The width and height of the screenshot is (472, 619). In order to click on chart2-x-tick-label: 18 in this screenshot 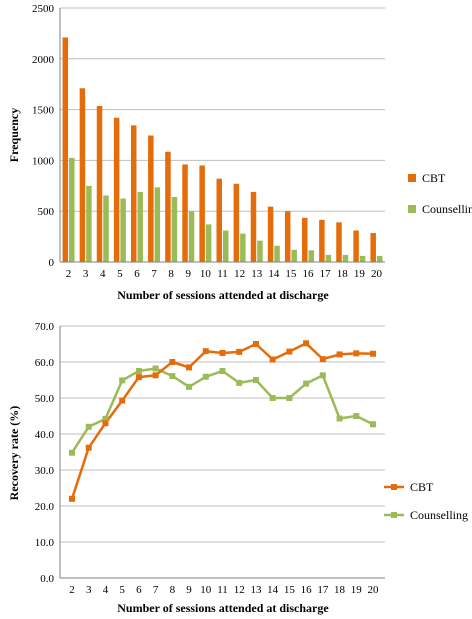, I will do `click(340, 590)`.